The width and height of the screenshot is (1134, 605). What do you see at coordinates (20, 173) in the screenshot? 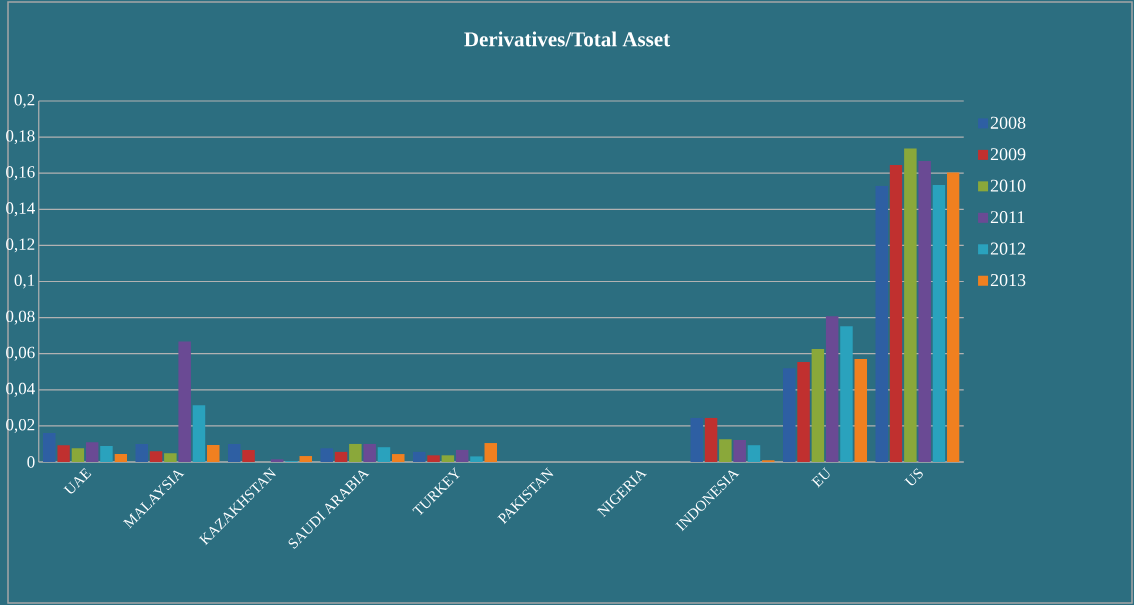
I see `y-tick-label: 0,16` at bounding box center [20, 173].